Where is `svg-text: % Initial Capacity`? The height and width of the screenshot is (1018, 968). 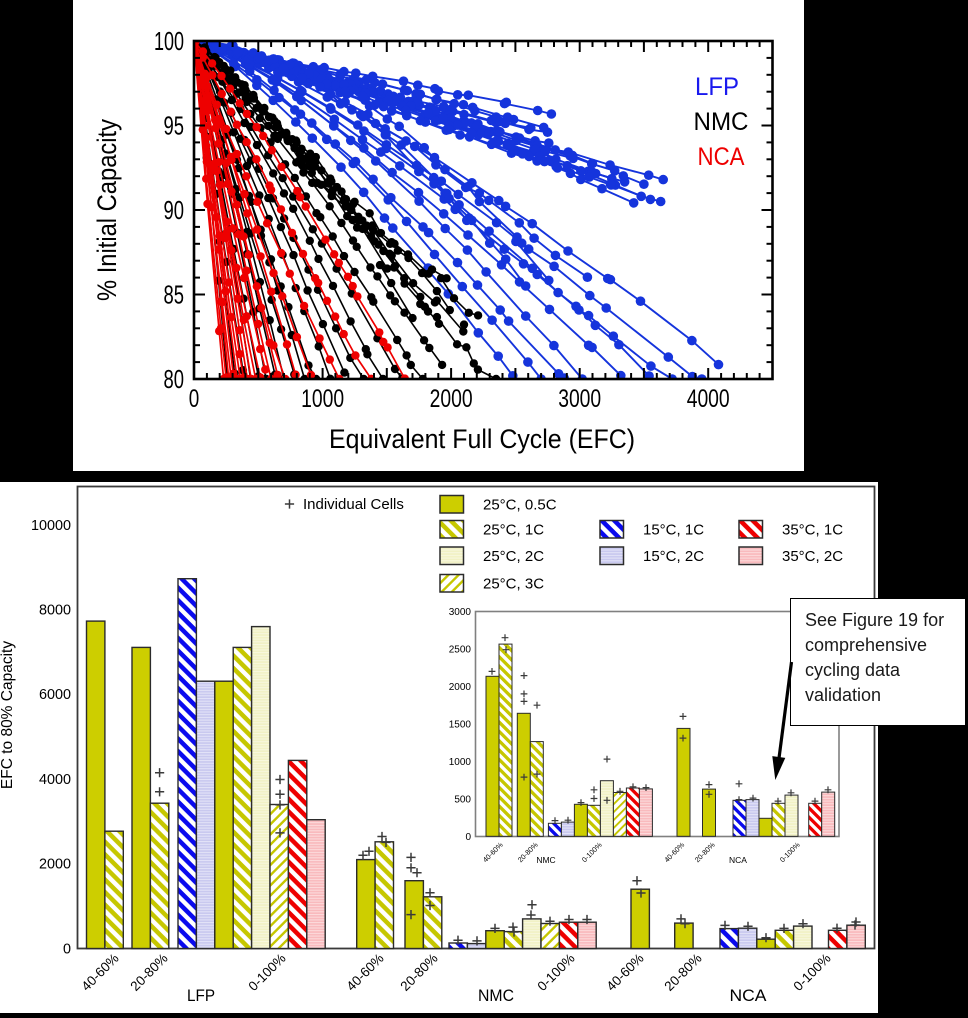
svg-text: % Initial Capacity is located at coordinates (107, 210).